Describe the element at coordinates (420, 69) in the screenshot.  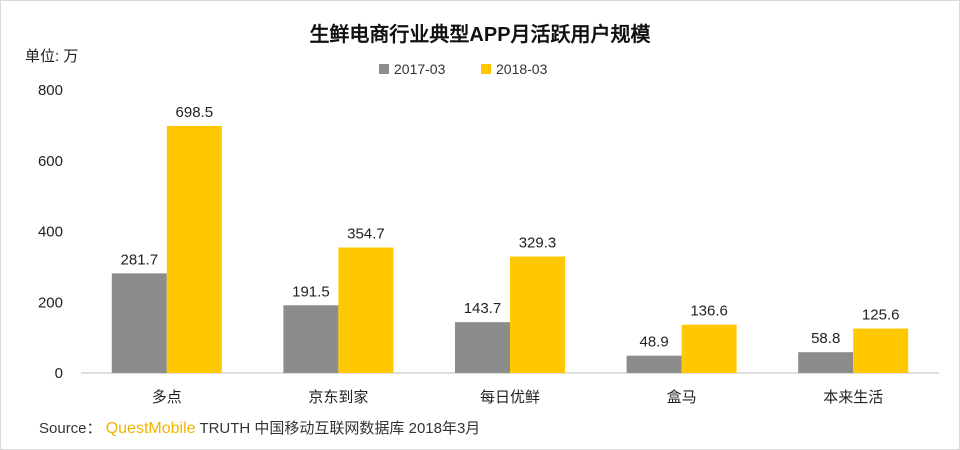
I see `legend-label-1: 2017-03` at that location.